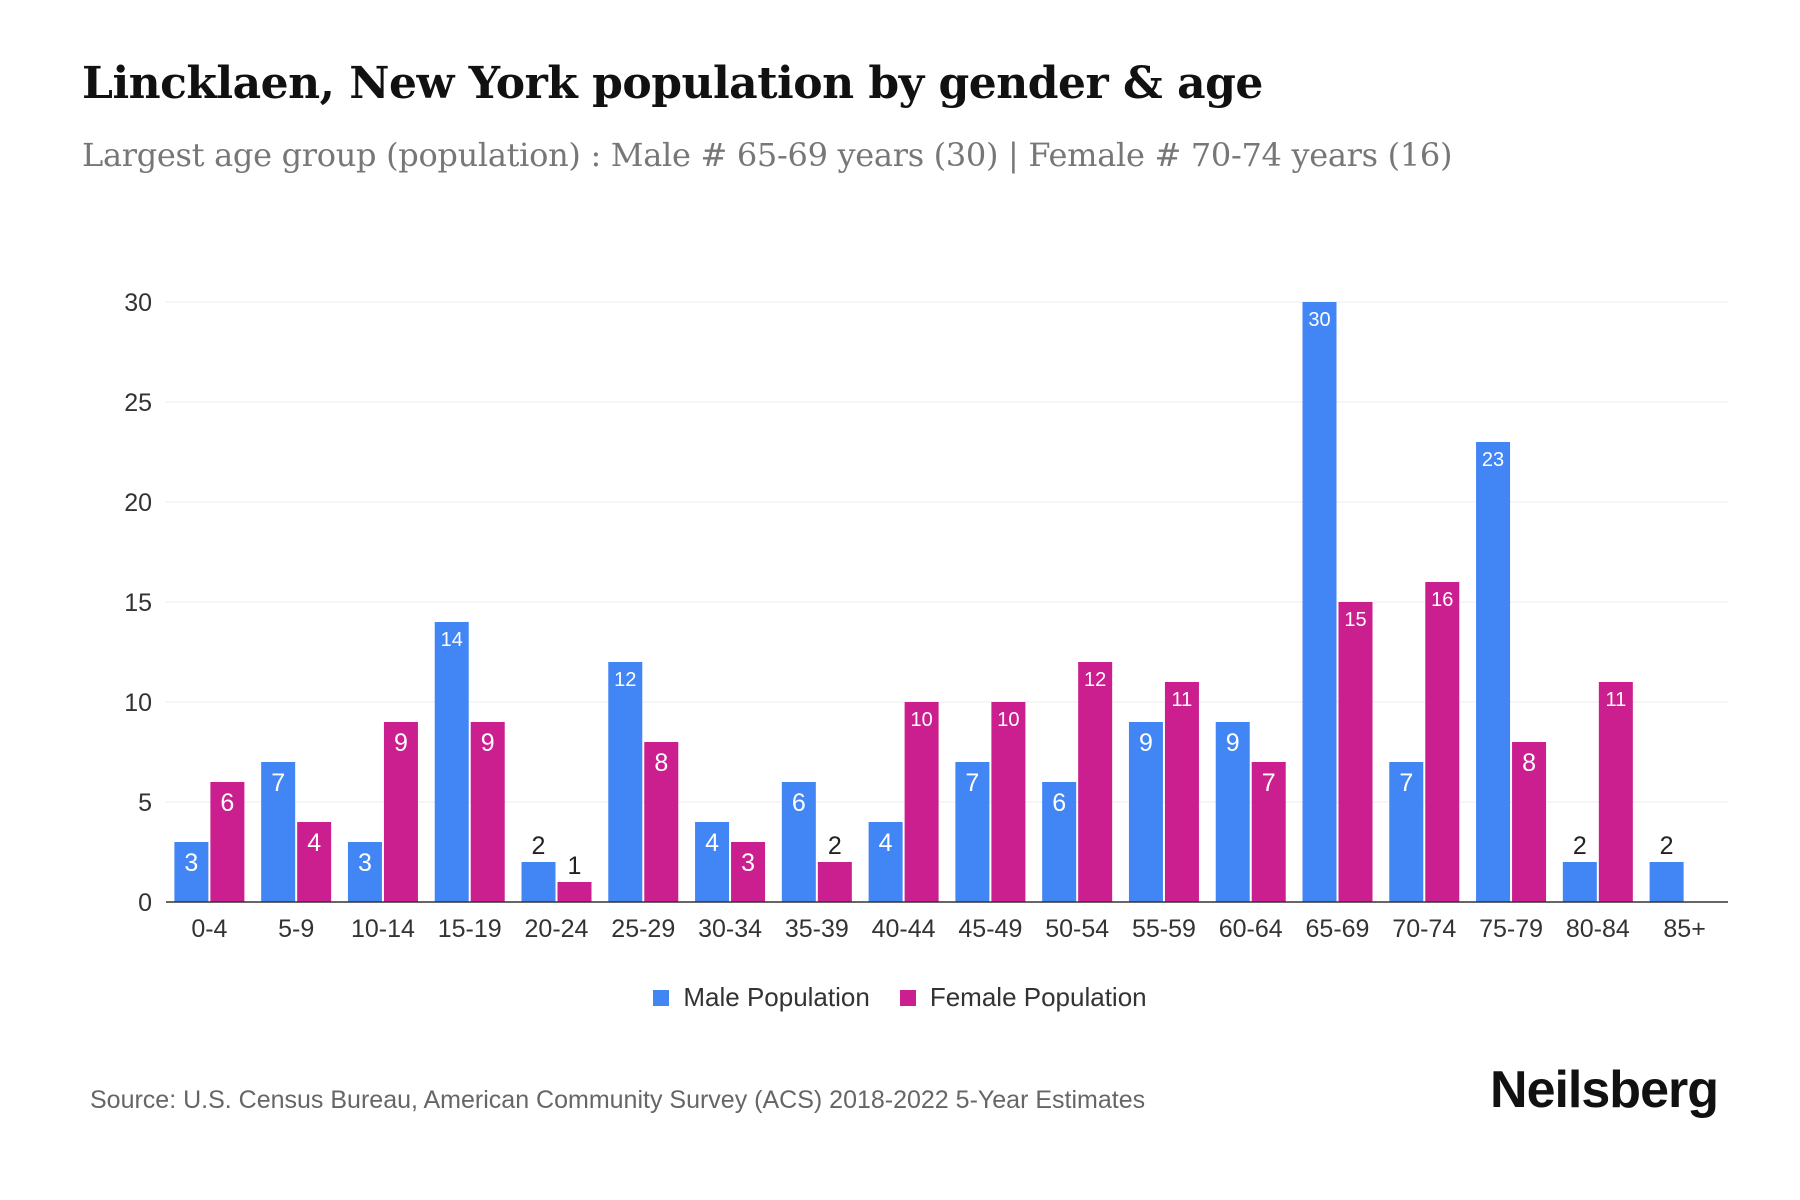 This screenshot has height=1200, width=1800. I want to click on y-tick-label: 25, so click(138, 403).